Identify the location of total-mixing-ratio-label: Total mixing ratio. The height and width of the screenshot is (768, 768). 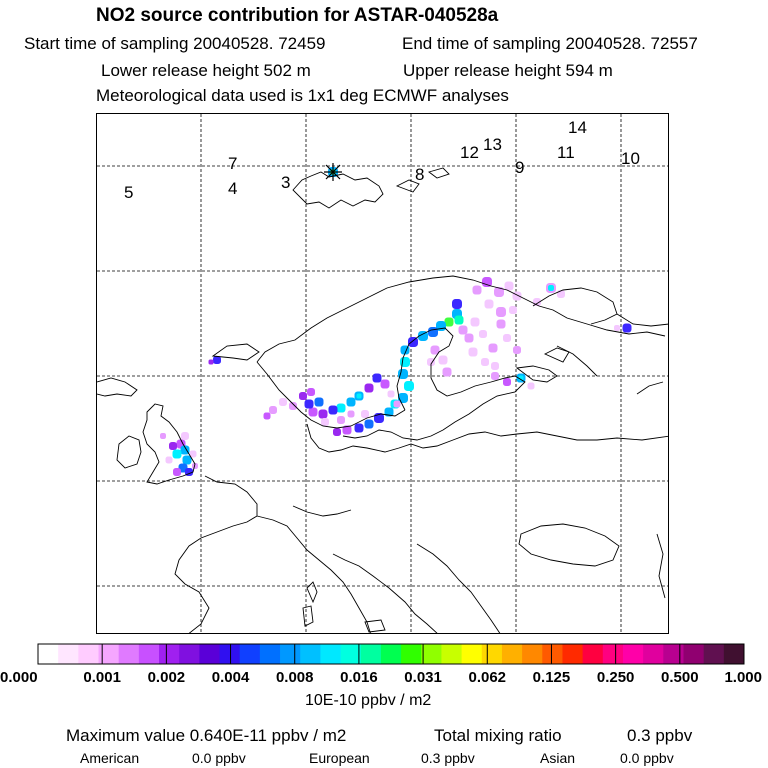
(498, 735).